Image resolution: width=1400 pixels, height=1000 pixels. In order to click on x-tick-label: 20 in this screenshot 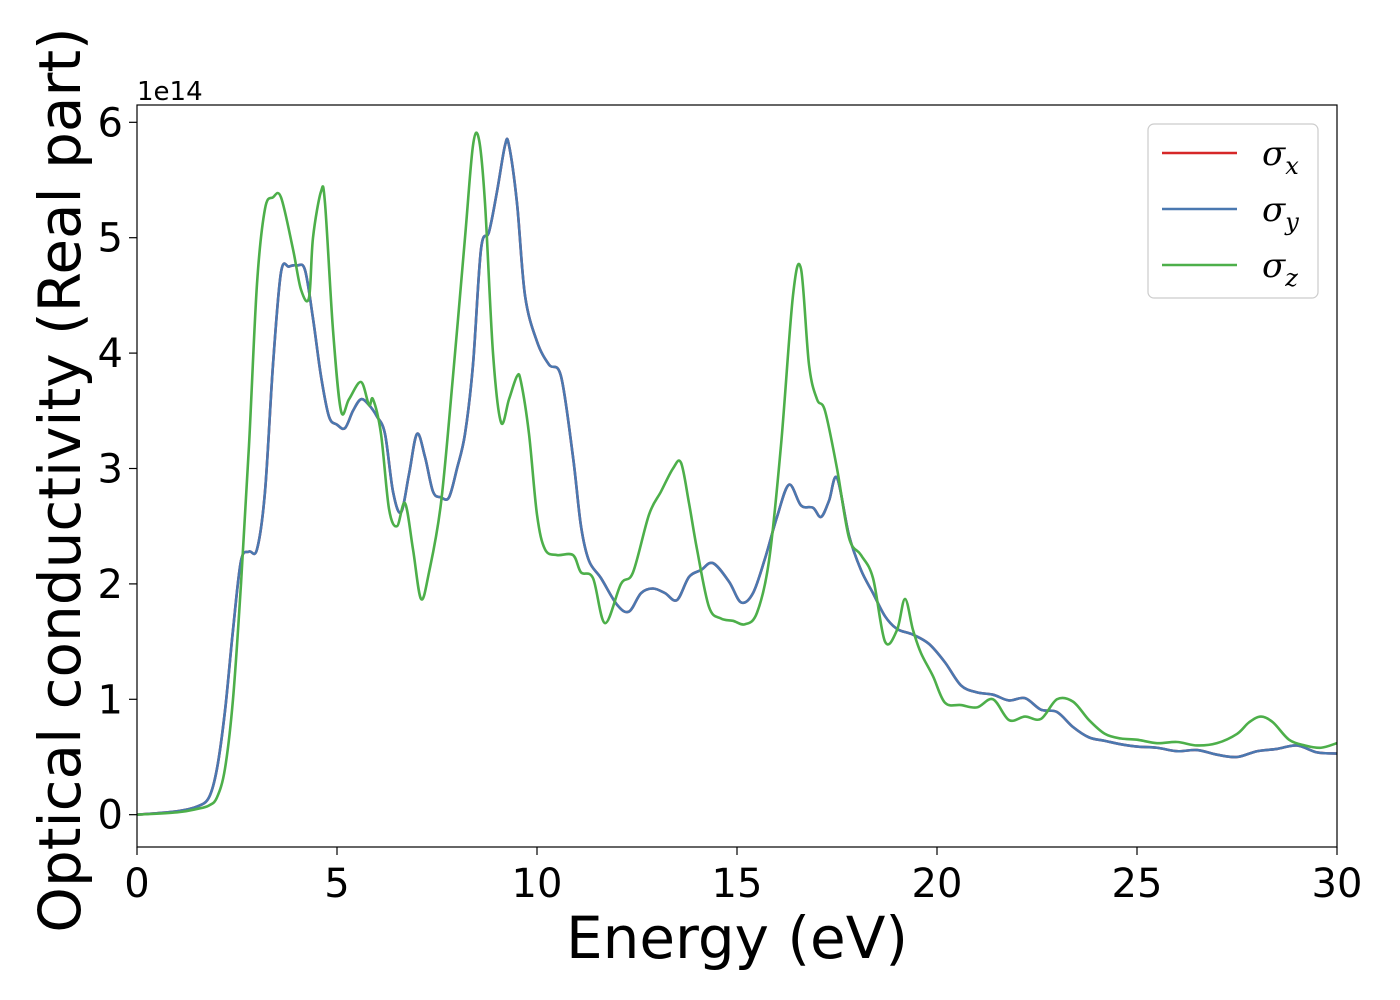, I will do `click(937, 884)`.